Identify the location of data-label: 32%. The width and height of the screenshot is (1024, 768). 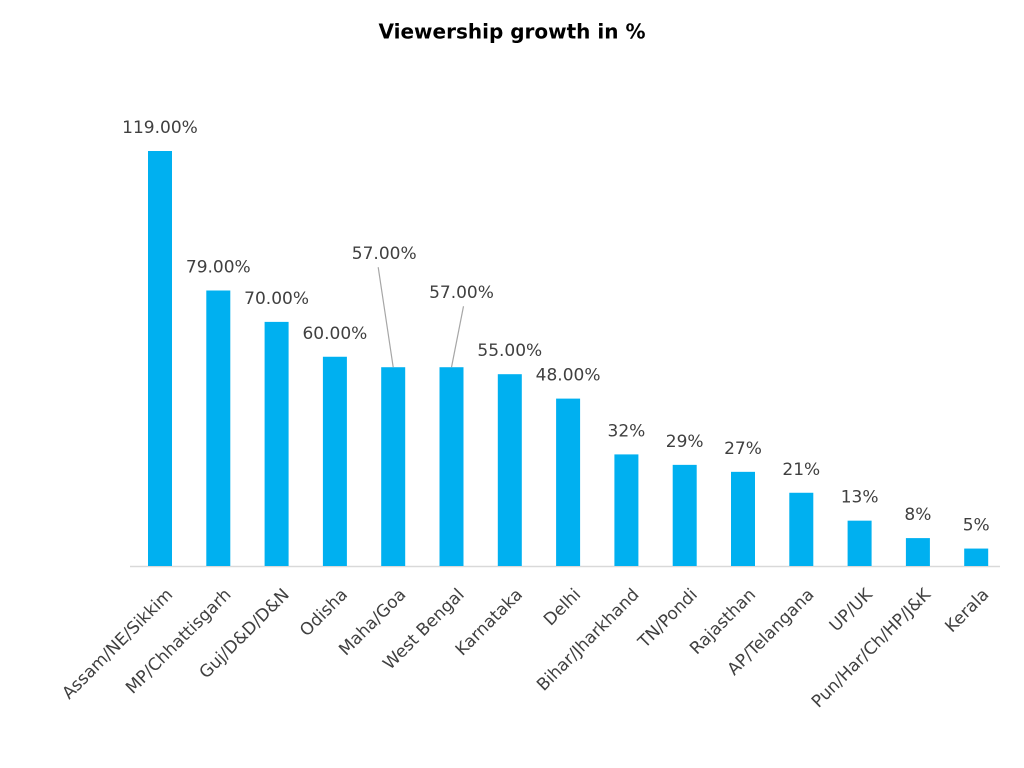
(627, 431).